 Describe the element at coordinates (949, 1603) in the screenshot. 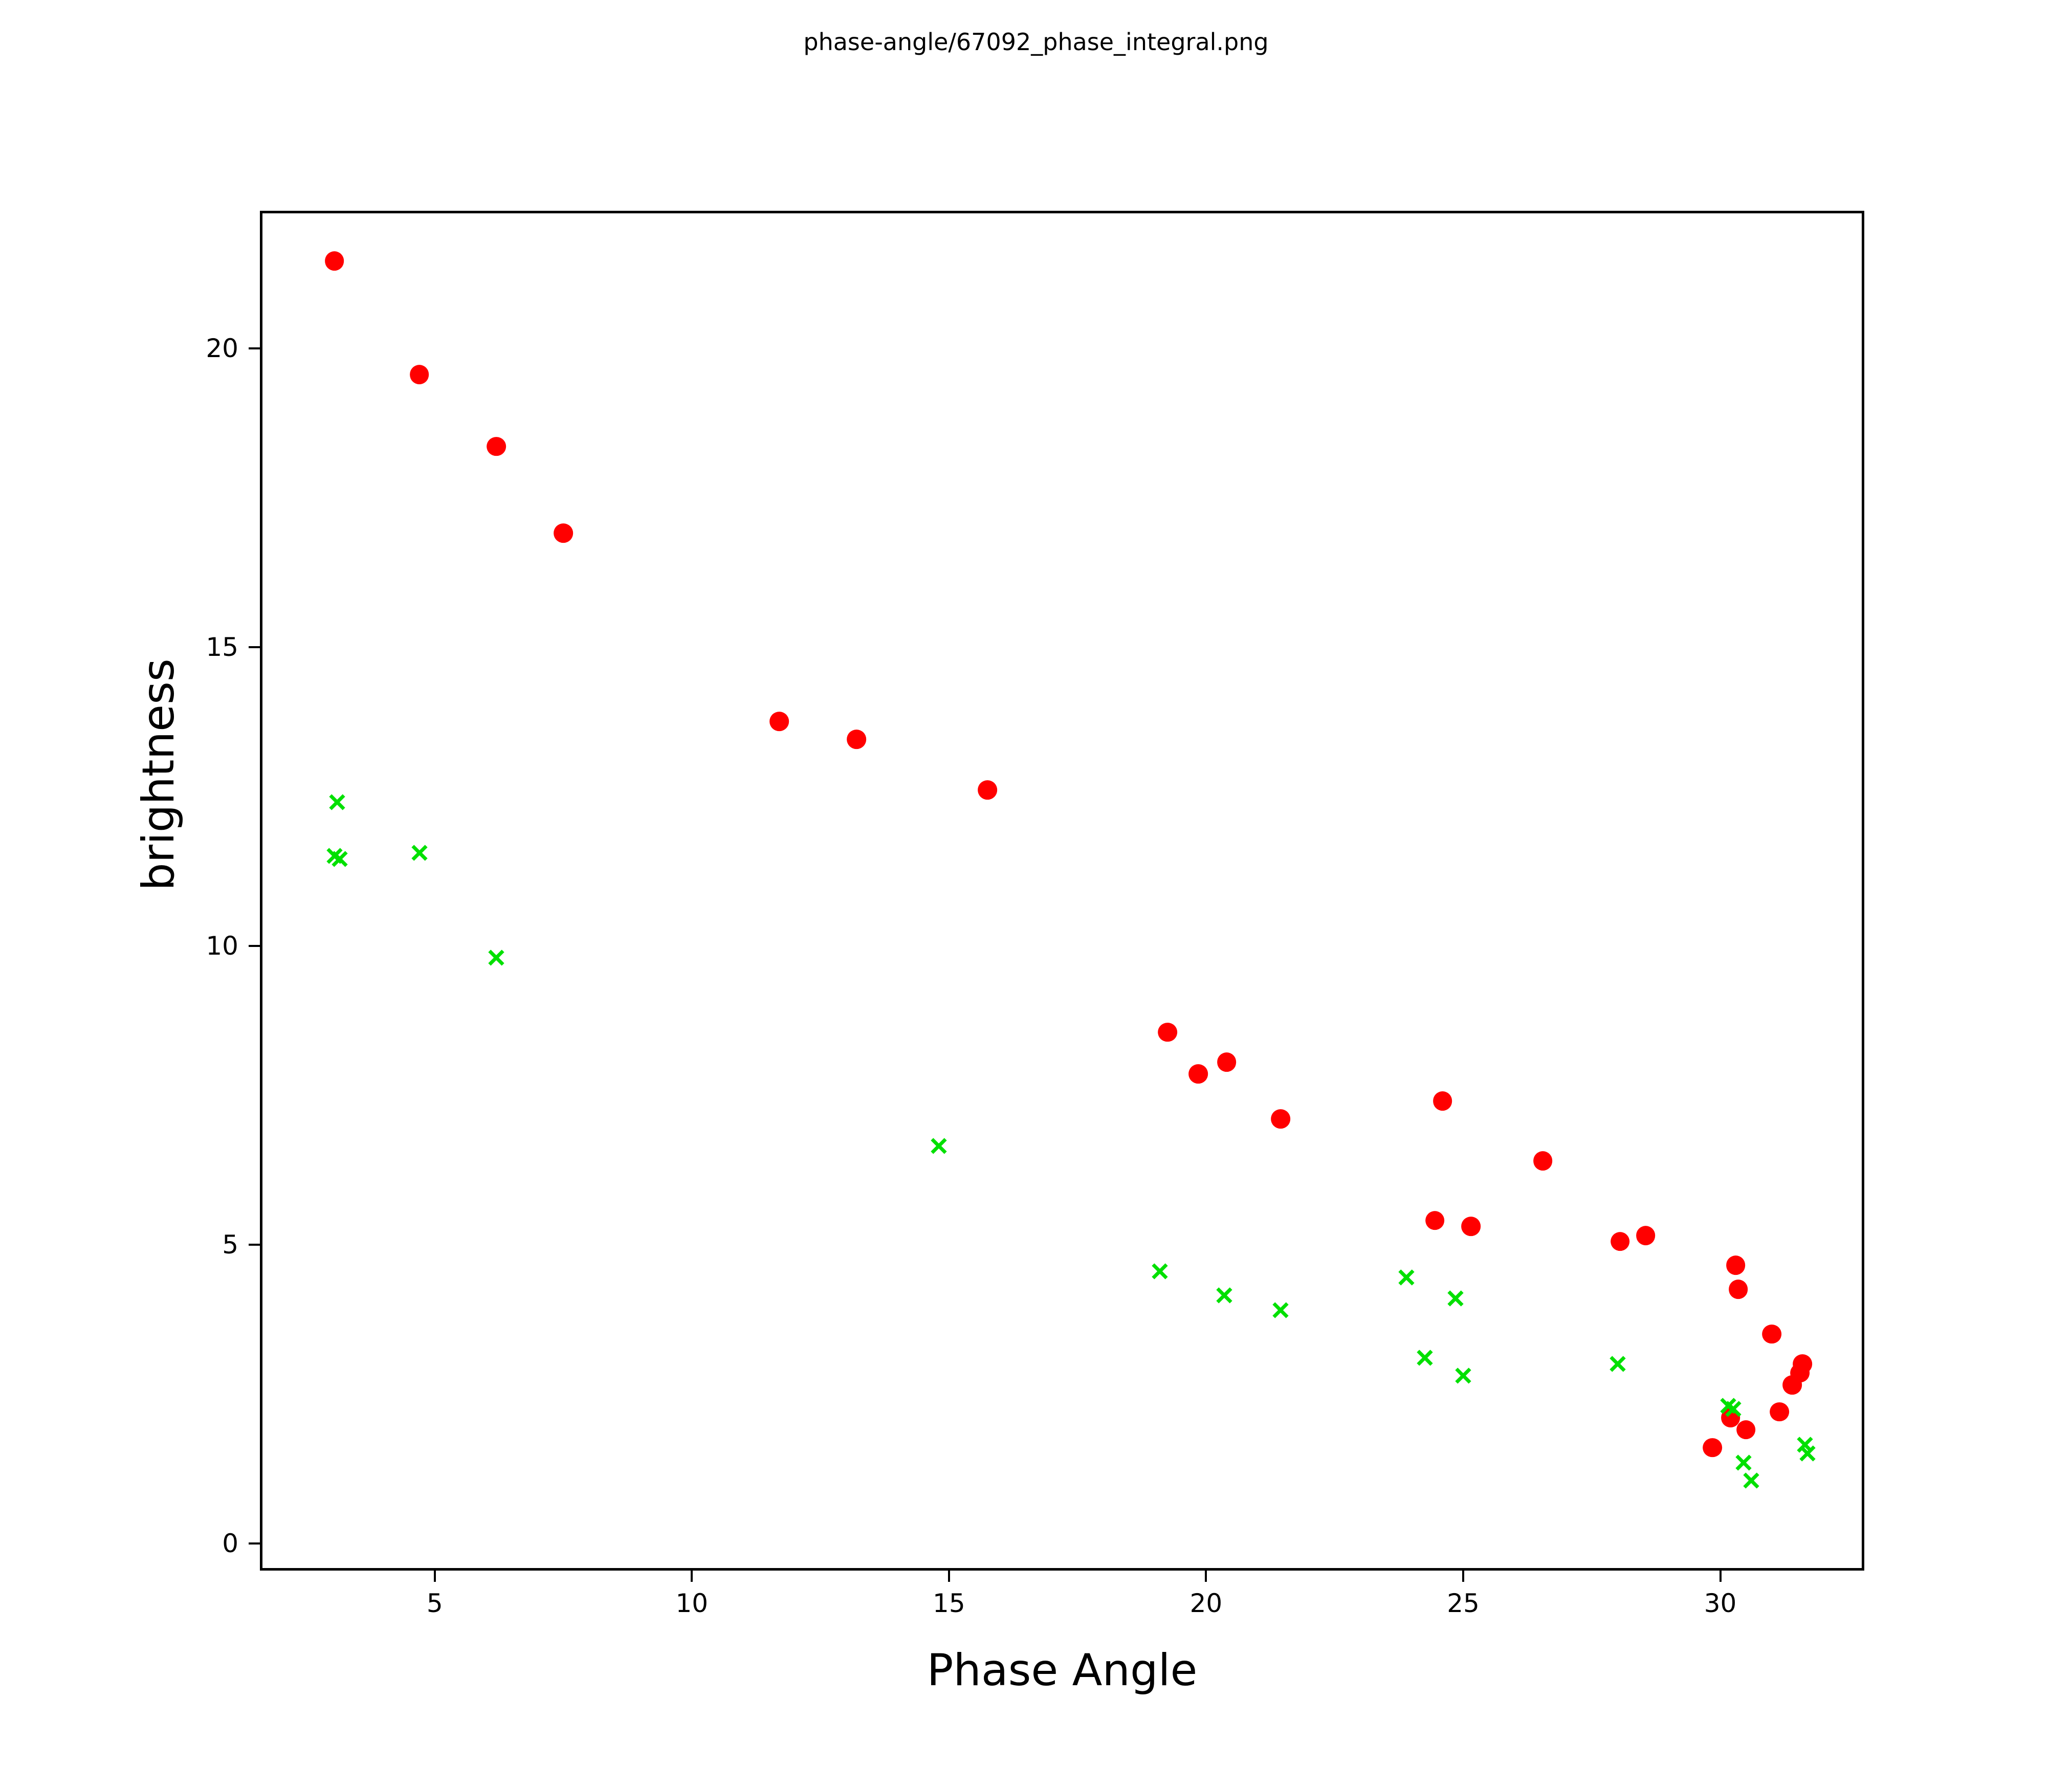

I see `x-tick-label: 15` at that location.